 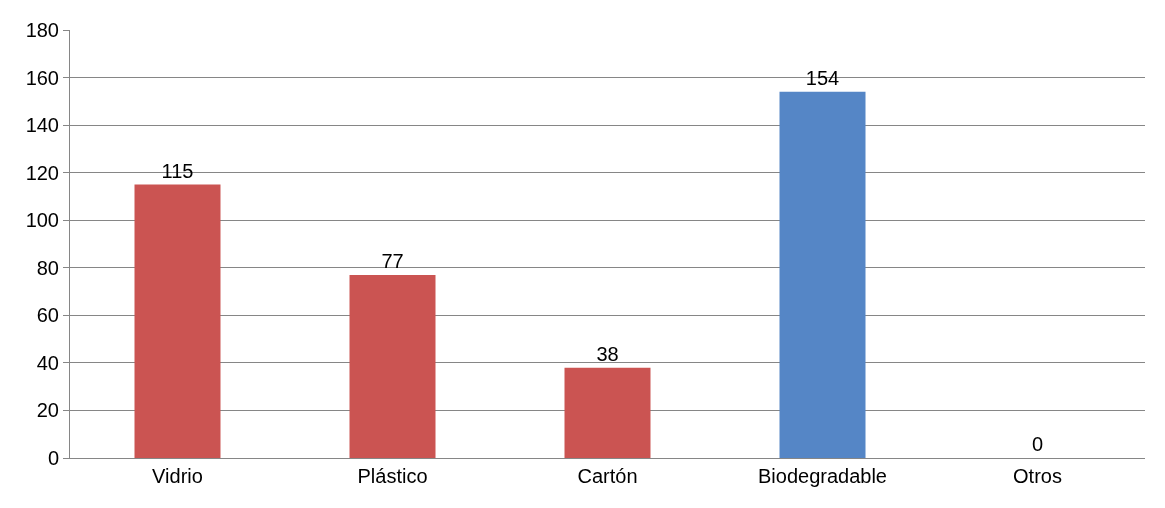 I want to click on data-label: 38, so click(x=607, y=353).